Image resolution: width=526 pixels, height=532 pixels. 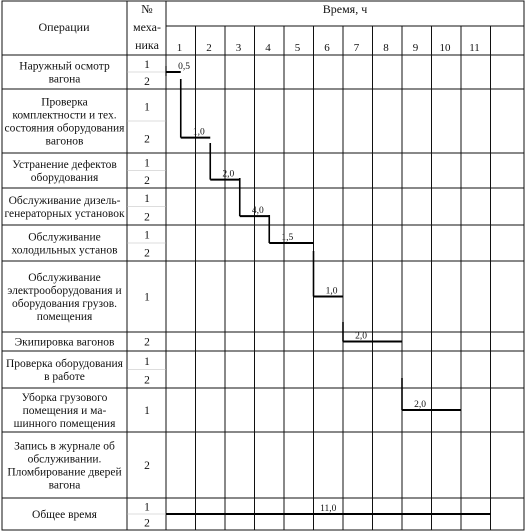 I want to click on operation-name-line: оборудования, so click(x=65, y=178).